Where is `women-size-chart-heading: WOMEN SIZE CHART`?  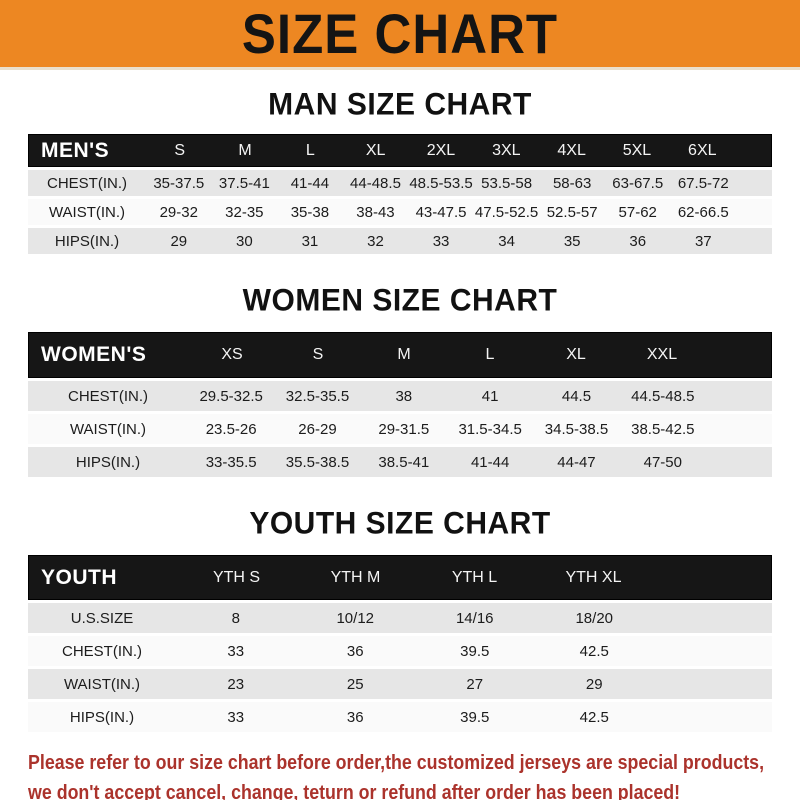
women-size-chart-heading: WOMEN SIZE CHART is located at coordinates (400, 300).